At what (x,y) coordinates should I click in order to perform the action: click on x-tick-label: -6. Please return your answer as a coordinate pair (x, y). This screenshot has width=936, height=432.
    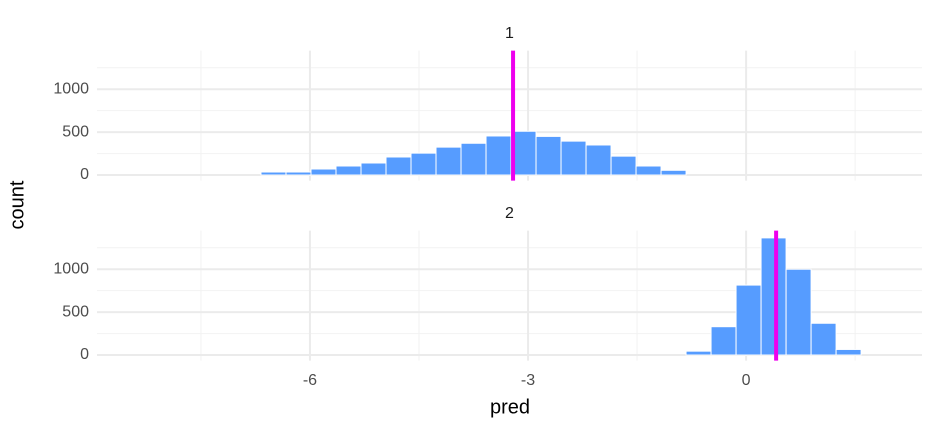
    Looking at the image, I should click on (310, 380).